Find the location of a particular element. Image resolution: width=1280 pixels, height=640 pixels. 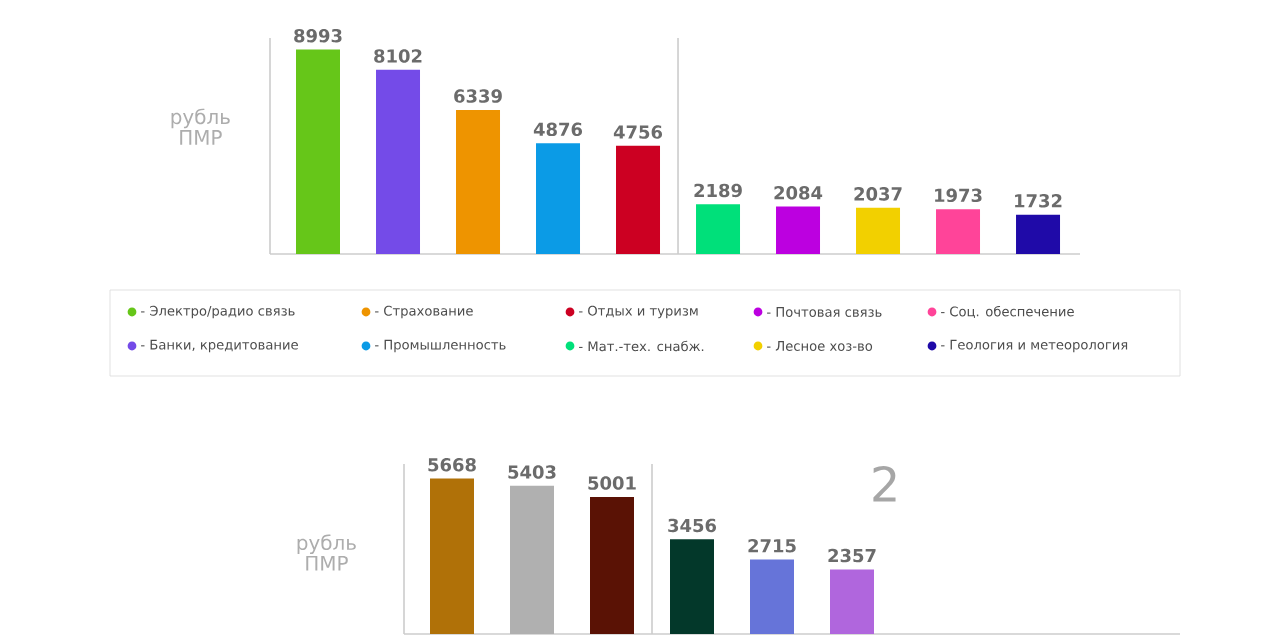

data-label: 3456 is located at coordinates (692, 525).